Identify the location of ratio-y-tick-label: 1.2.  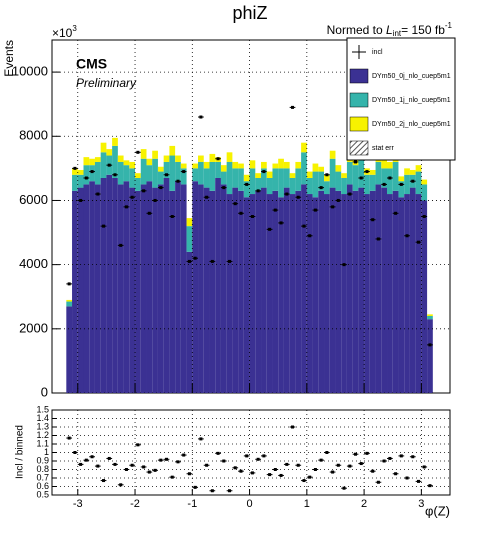
(42, 435).